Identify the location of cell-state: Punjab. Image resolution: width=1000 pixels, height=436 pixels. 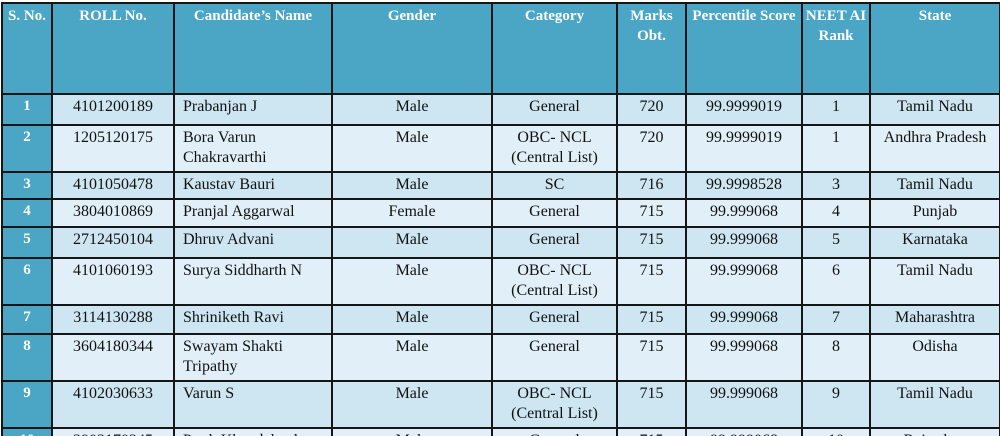
(934, 212).